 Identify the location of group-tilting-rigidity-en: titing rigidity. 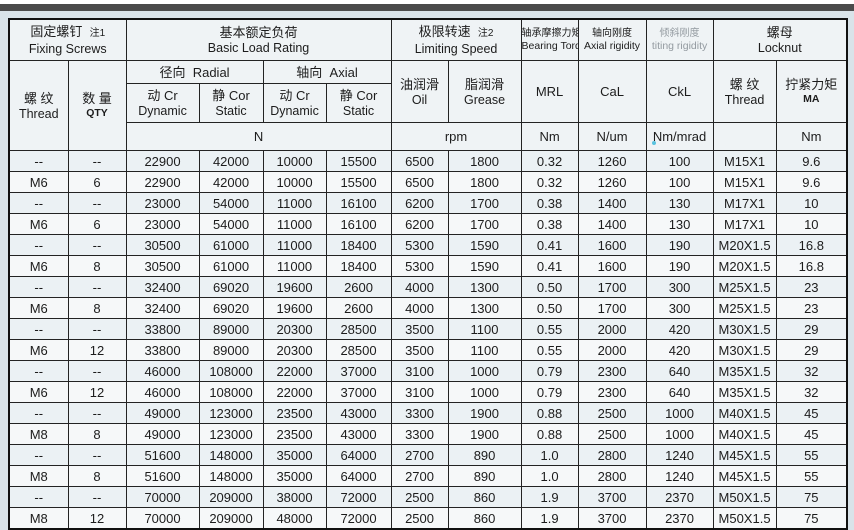
(679, 46).